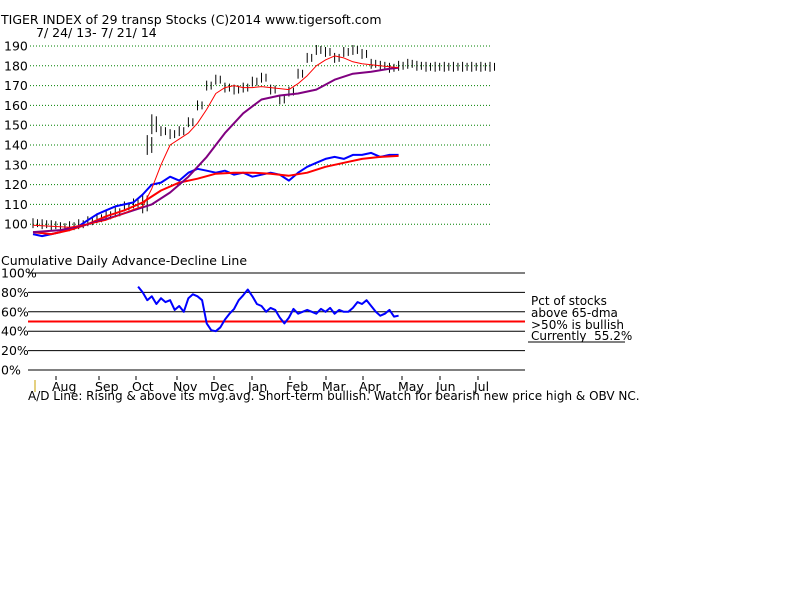  What do you see at coordinates (19, 322) in the screenshot?
I see `pct-y-axis-labels: 100% 80% 60% 40% 20% 0%` at bounding box center [19, 322].